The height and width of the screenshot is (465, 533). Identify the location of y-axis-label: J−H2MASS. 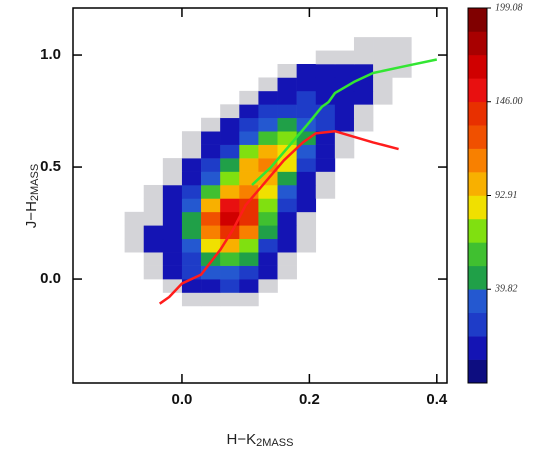
(32, 196).